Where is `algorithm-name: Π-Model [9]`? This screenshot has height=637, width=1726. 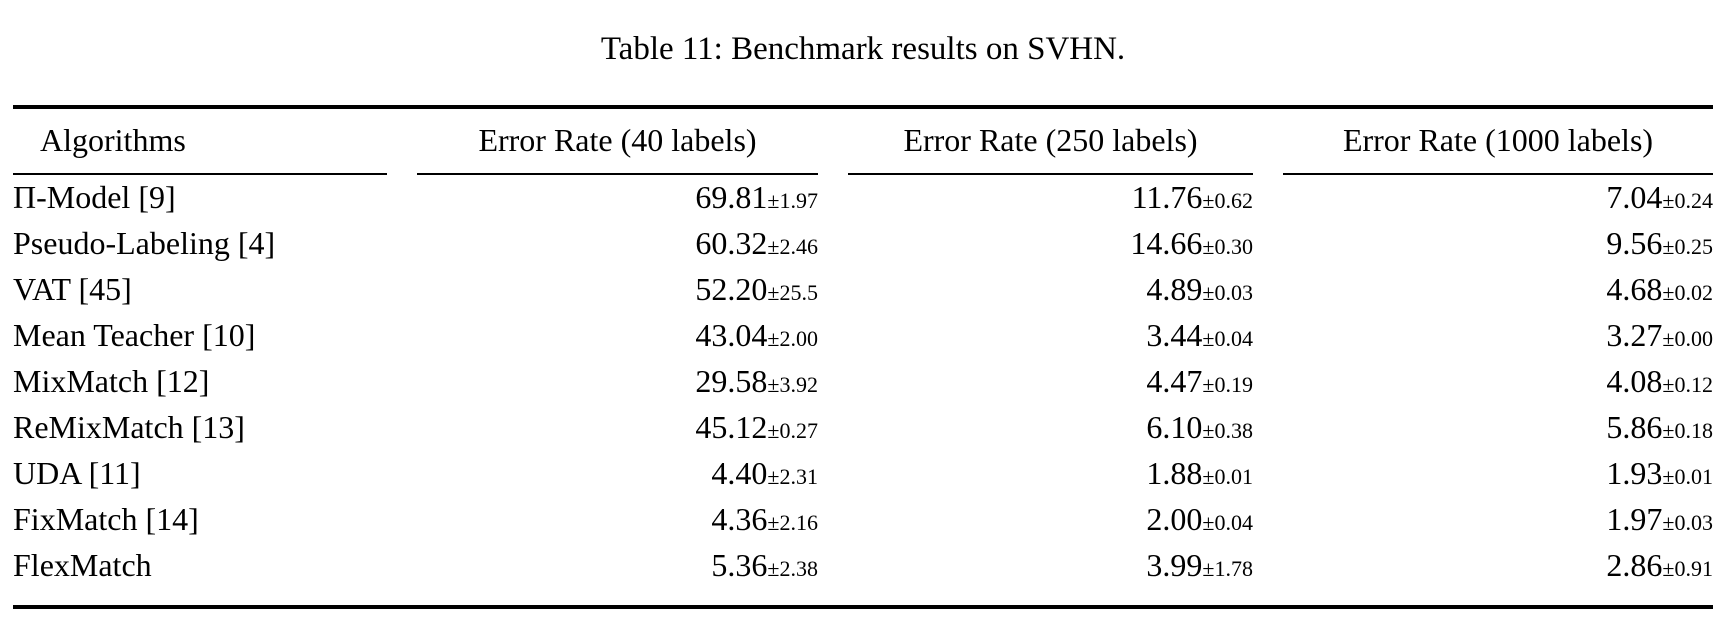 algorithm-name: Π-Model [9] is located at coordinates (94, 197).